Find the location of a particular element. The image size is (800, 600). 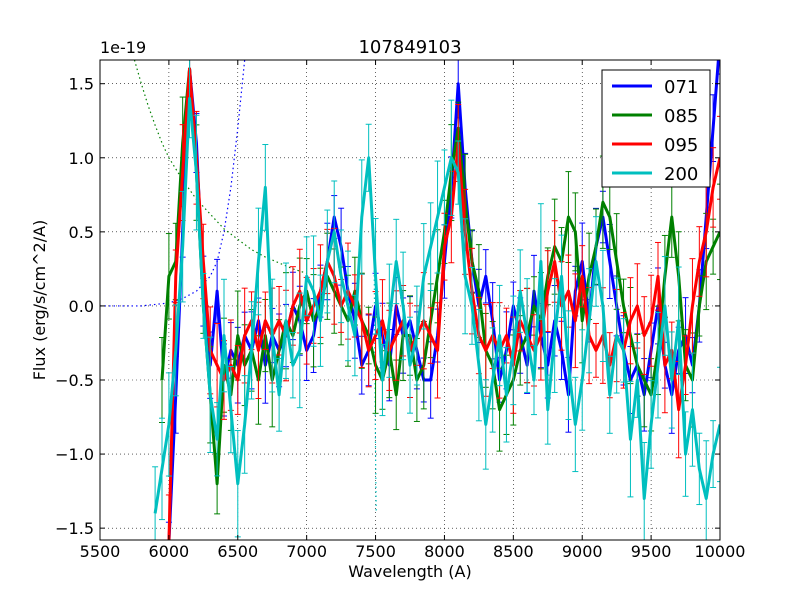

x-tick-label: 6000 is located at coordinates (169, 551).